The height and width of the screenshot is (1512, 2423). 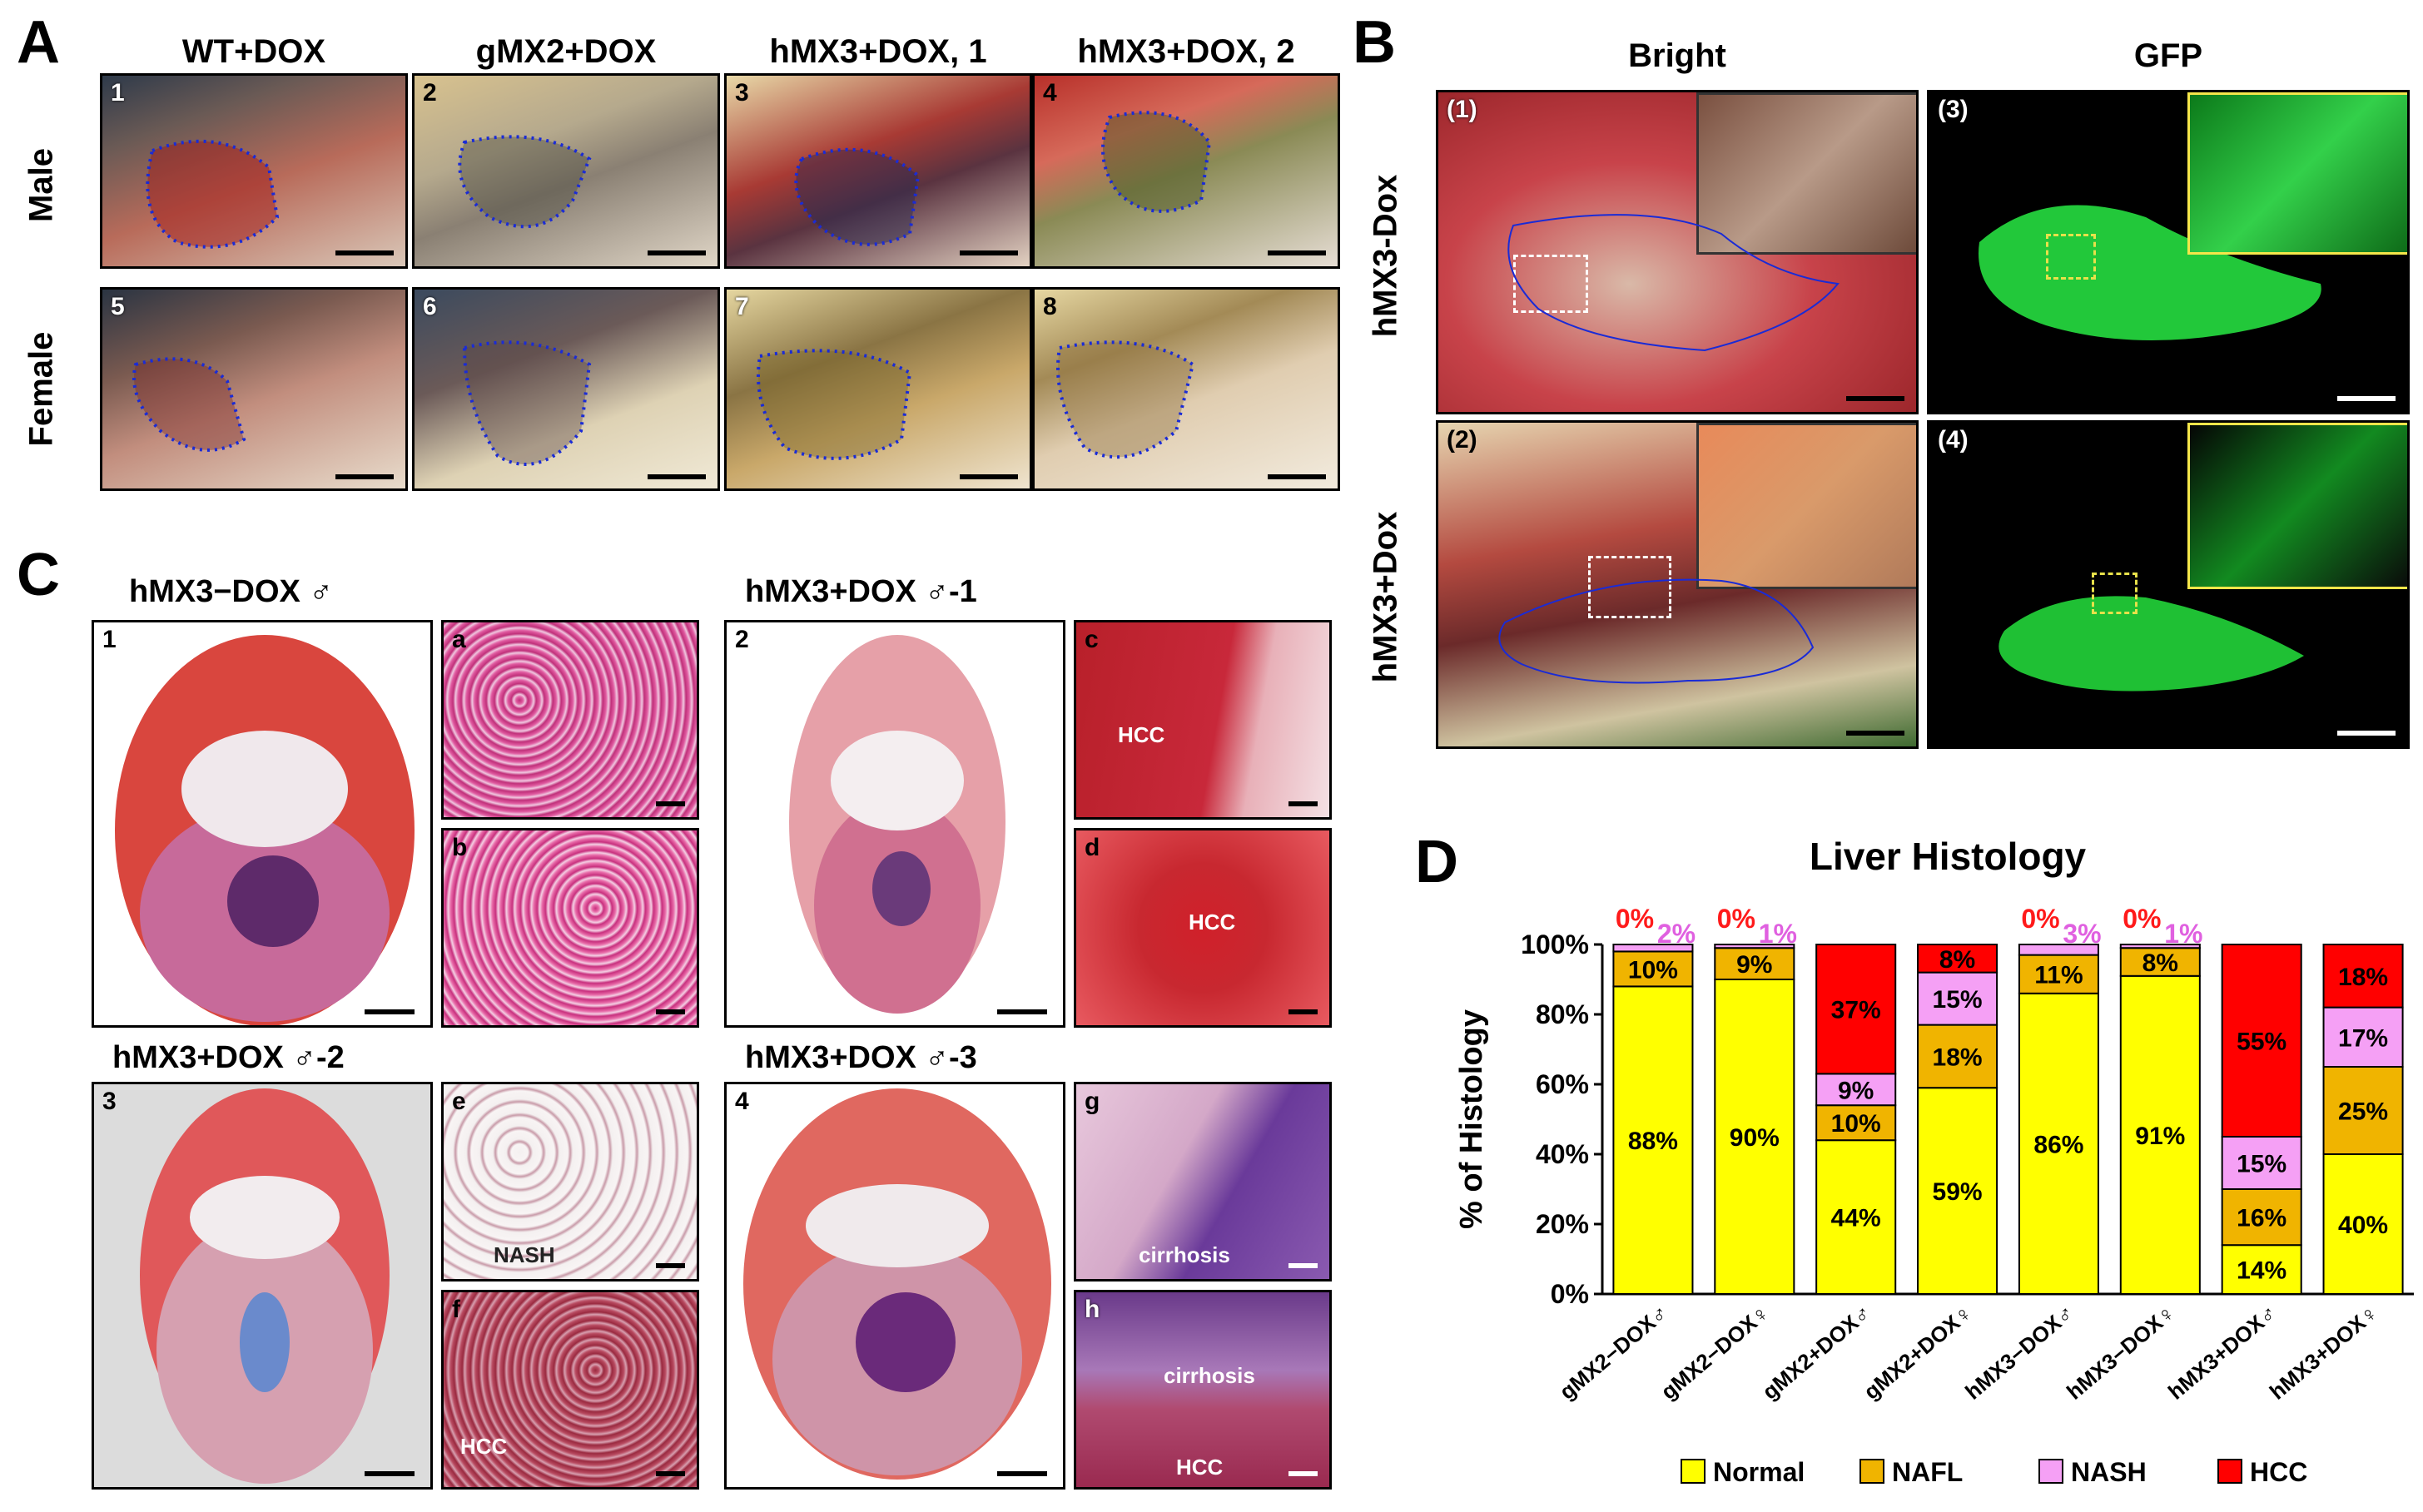 What do you see at coordinates (1570, 1294) in the screenshot?
I see `y-tick-label: 0%` at bounding box center [1570, 1294].